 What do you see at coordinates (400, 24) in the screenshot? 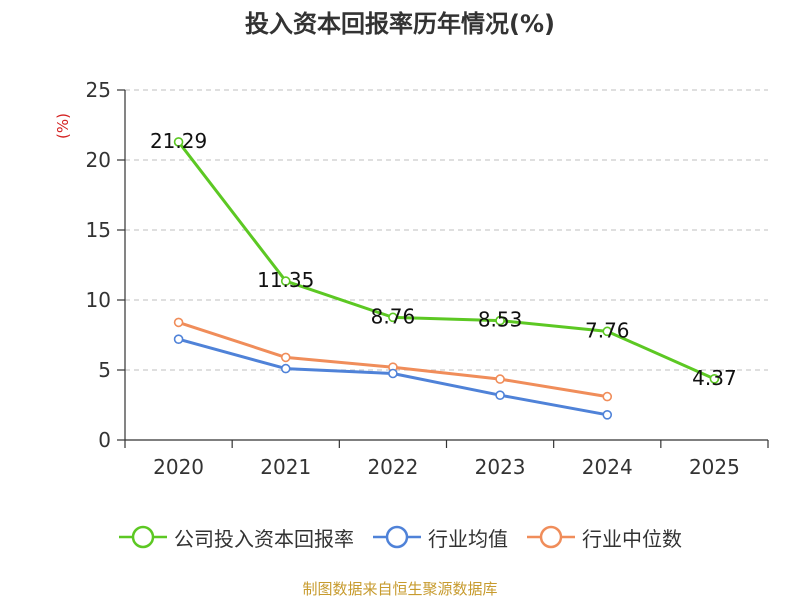
I see `chart-title: 投入资本回报率历年情况(%)` at bounding box center [400, 24].